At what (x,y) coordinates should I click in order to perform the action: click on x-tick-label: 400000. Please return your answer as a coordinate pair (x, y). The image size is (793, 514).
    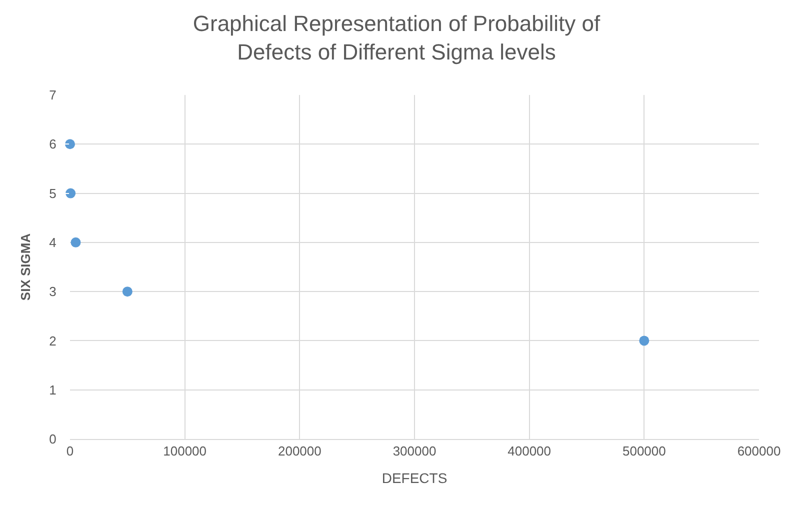
    Looking at the image, I should click on (530, 451).